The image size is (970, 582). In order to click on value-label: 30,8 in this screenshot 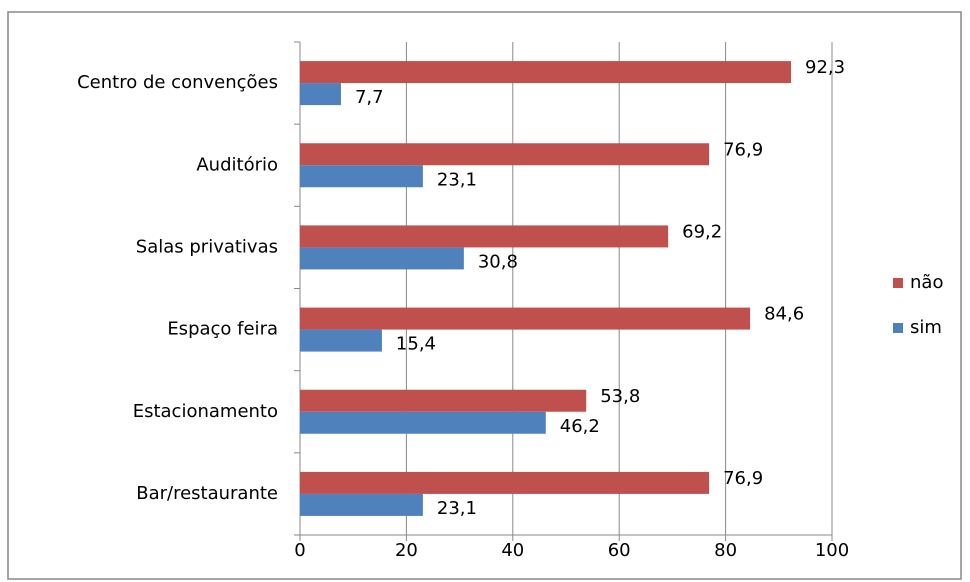, I will do `click(498, 261)`.